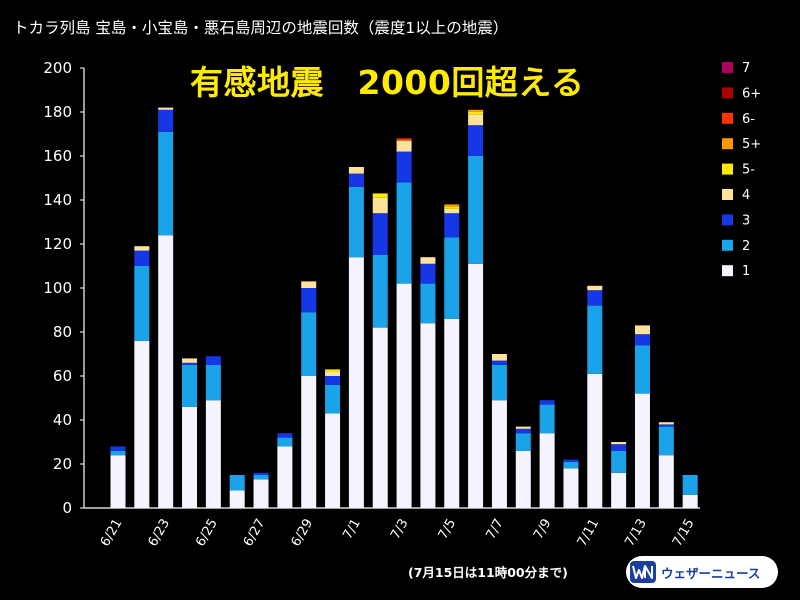  I want to click on bar-segment-6/22-int-2, so click(142, 303).